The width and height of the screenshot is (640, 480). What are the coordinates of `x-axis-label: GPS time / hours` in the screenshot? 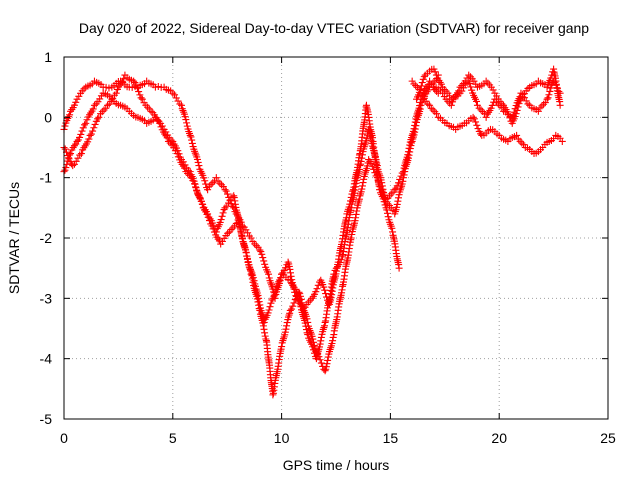 It's located at (336, 465).